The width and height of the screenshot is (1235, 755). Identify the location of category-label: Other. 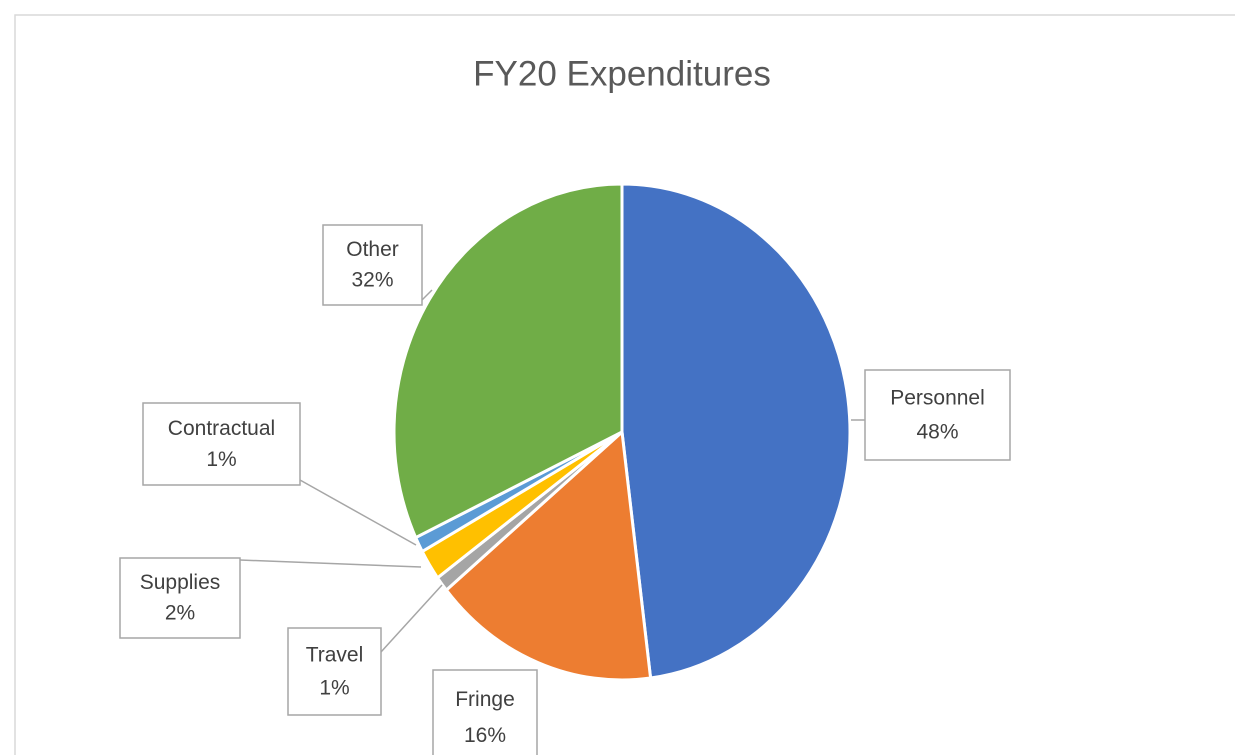
(372, 249).